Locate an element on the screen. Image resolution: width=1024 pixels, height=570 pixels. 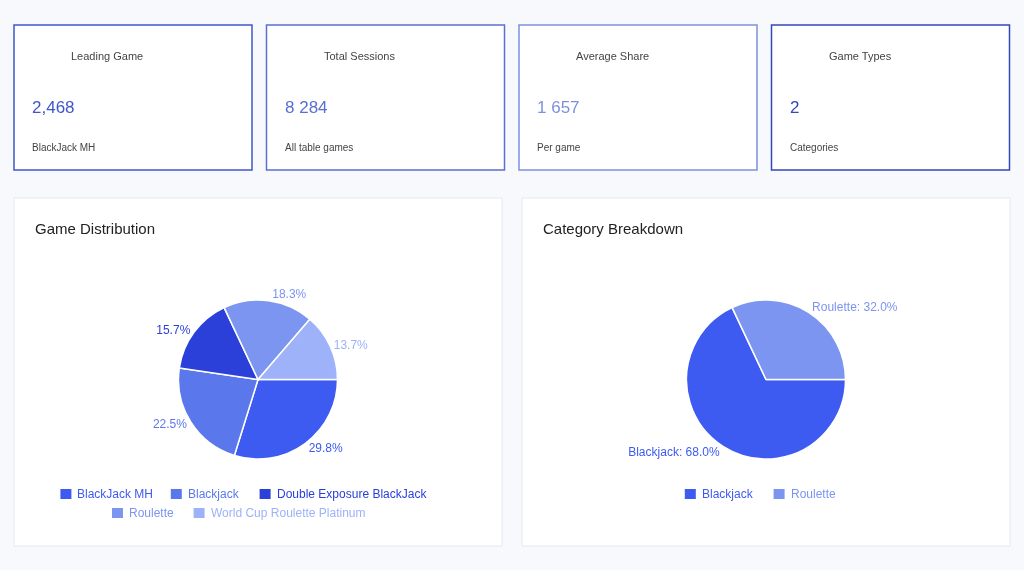
data-label: 15.7% is located at coordinates (173, 329).